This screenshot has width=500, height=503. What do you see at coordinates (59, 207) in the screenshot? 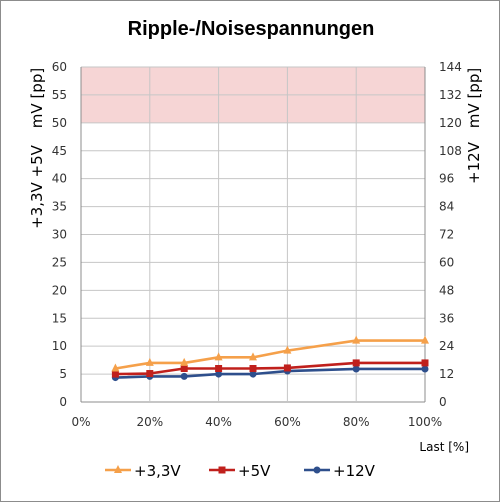
I see `y-left-tick-label: 35` at bounding box center [59, 207].